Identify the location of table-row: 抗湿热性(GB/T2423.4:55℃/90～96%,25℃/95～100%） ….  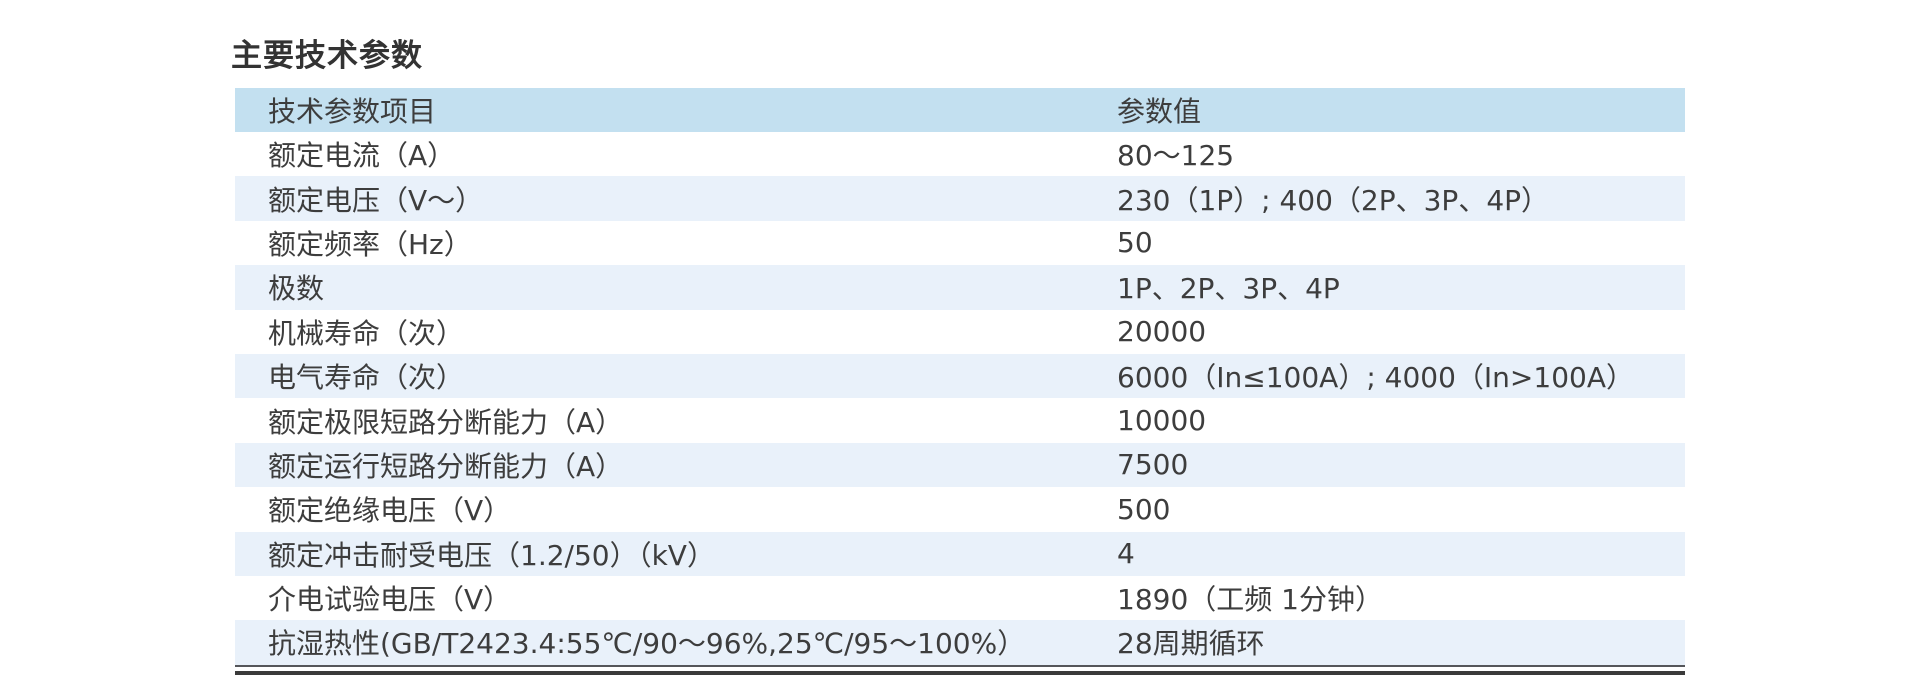
(960, 642).